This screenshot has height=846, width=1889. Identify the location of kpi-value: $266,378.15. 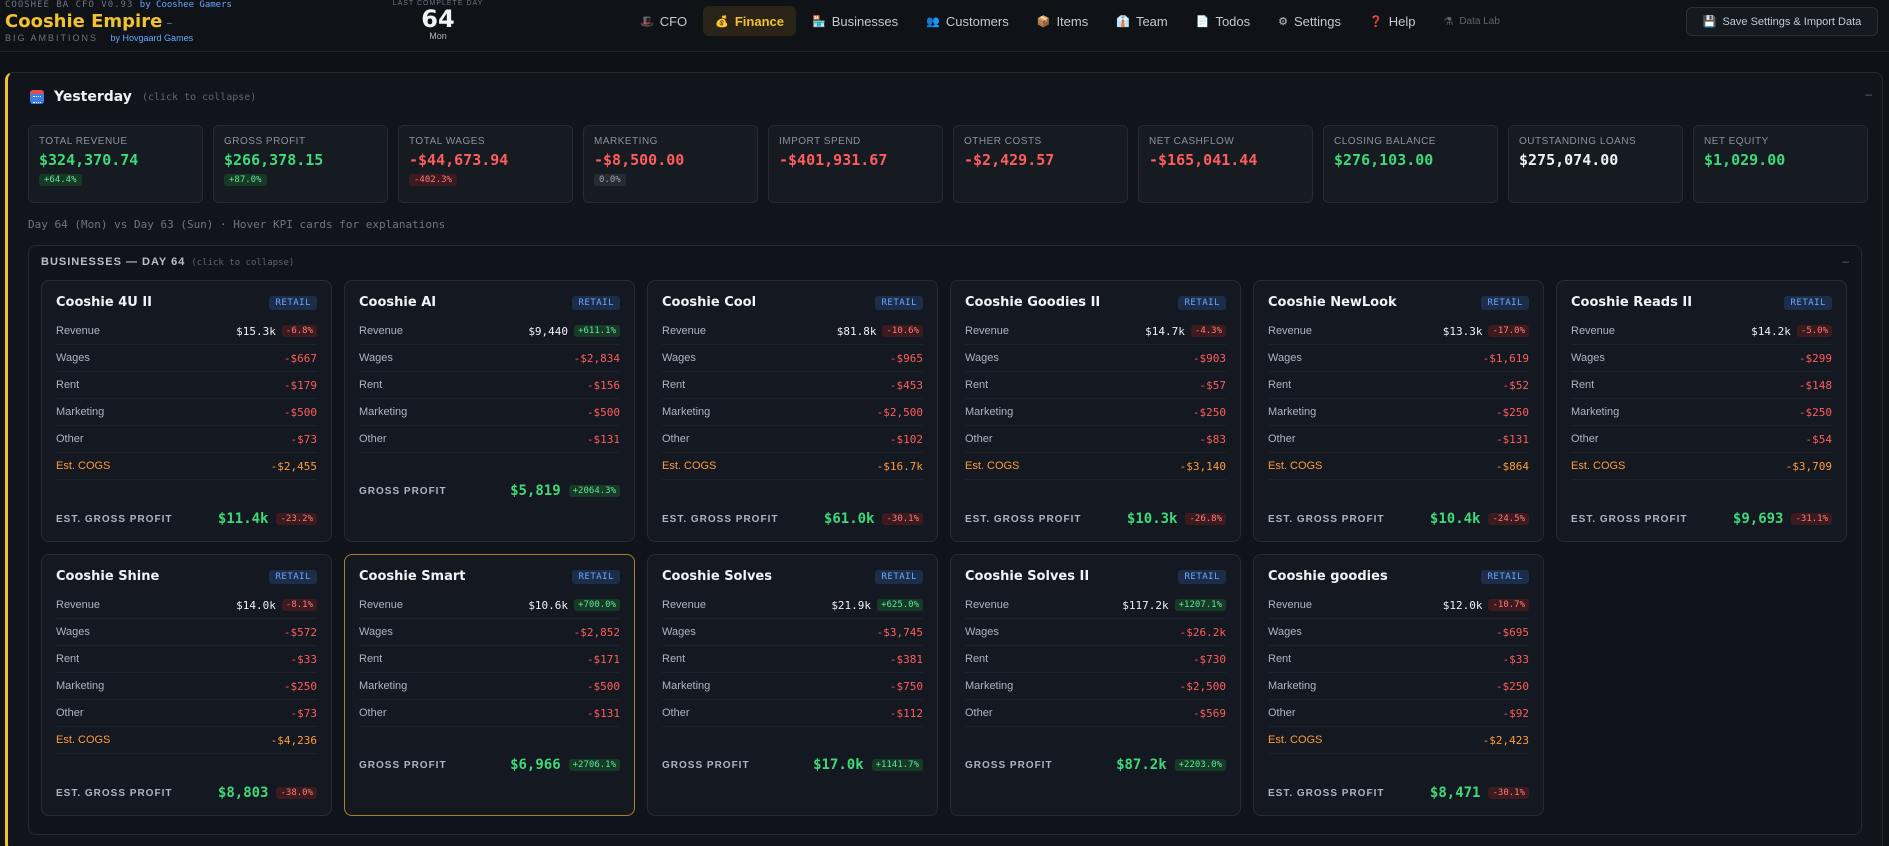
(274, 160).